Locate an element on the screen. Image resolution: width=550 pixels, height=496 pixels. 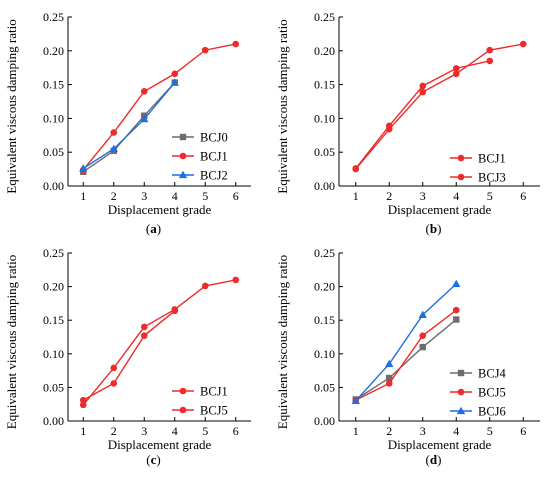
legend-label-BCJ4: BCJ4 is located at coordinates (492, 374).